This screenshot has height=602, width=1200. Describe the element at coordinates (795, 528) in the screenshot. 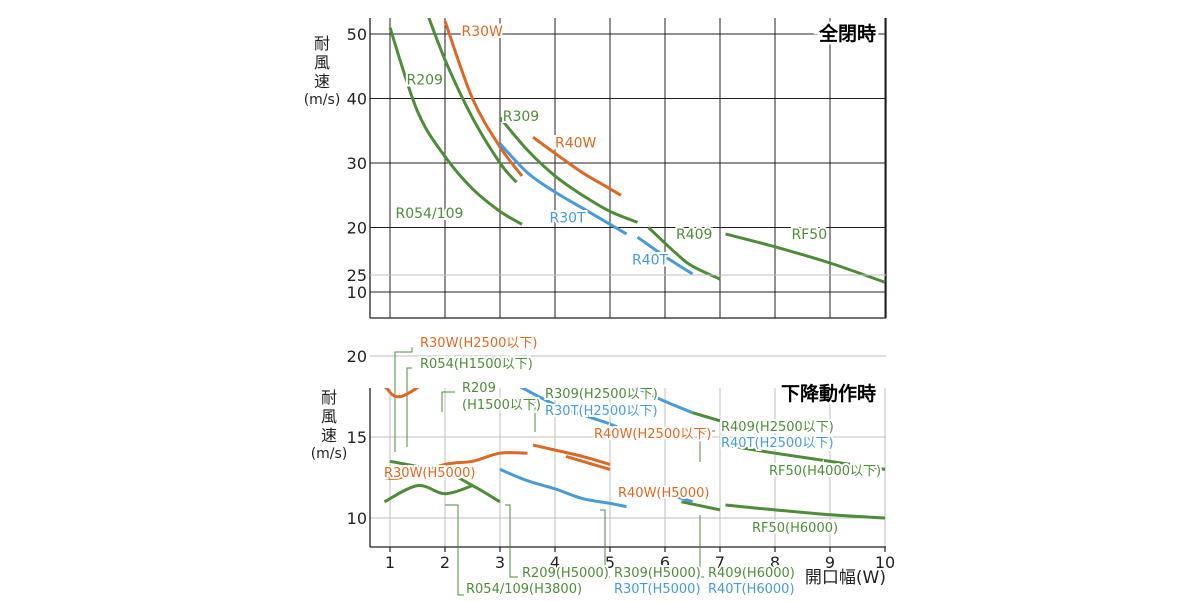

I see `bottom-series-label-12: RF50(H6000)` at that location.